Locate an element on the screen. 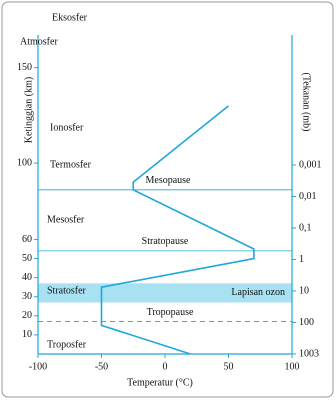 This screenshot has width=336, height=400. layer-label: Mesopause is located at coordinates (169, 180).